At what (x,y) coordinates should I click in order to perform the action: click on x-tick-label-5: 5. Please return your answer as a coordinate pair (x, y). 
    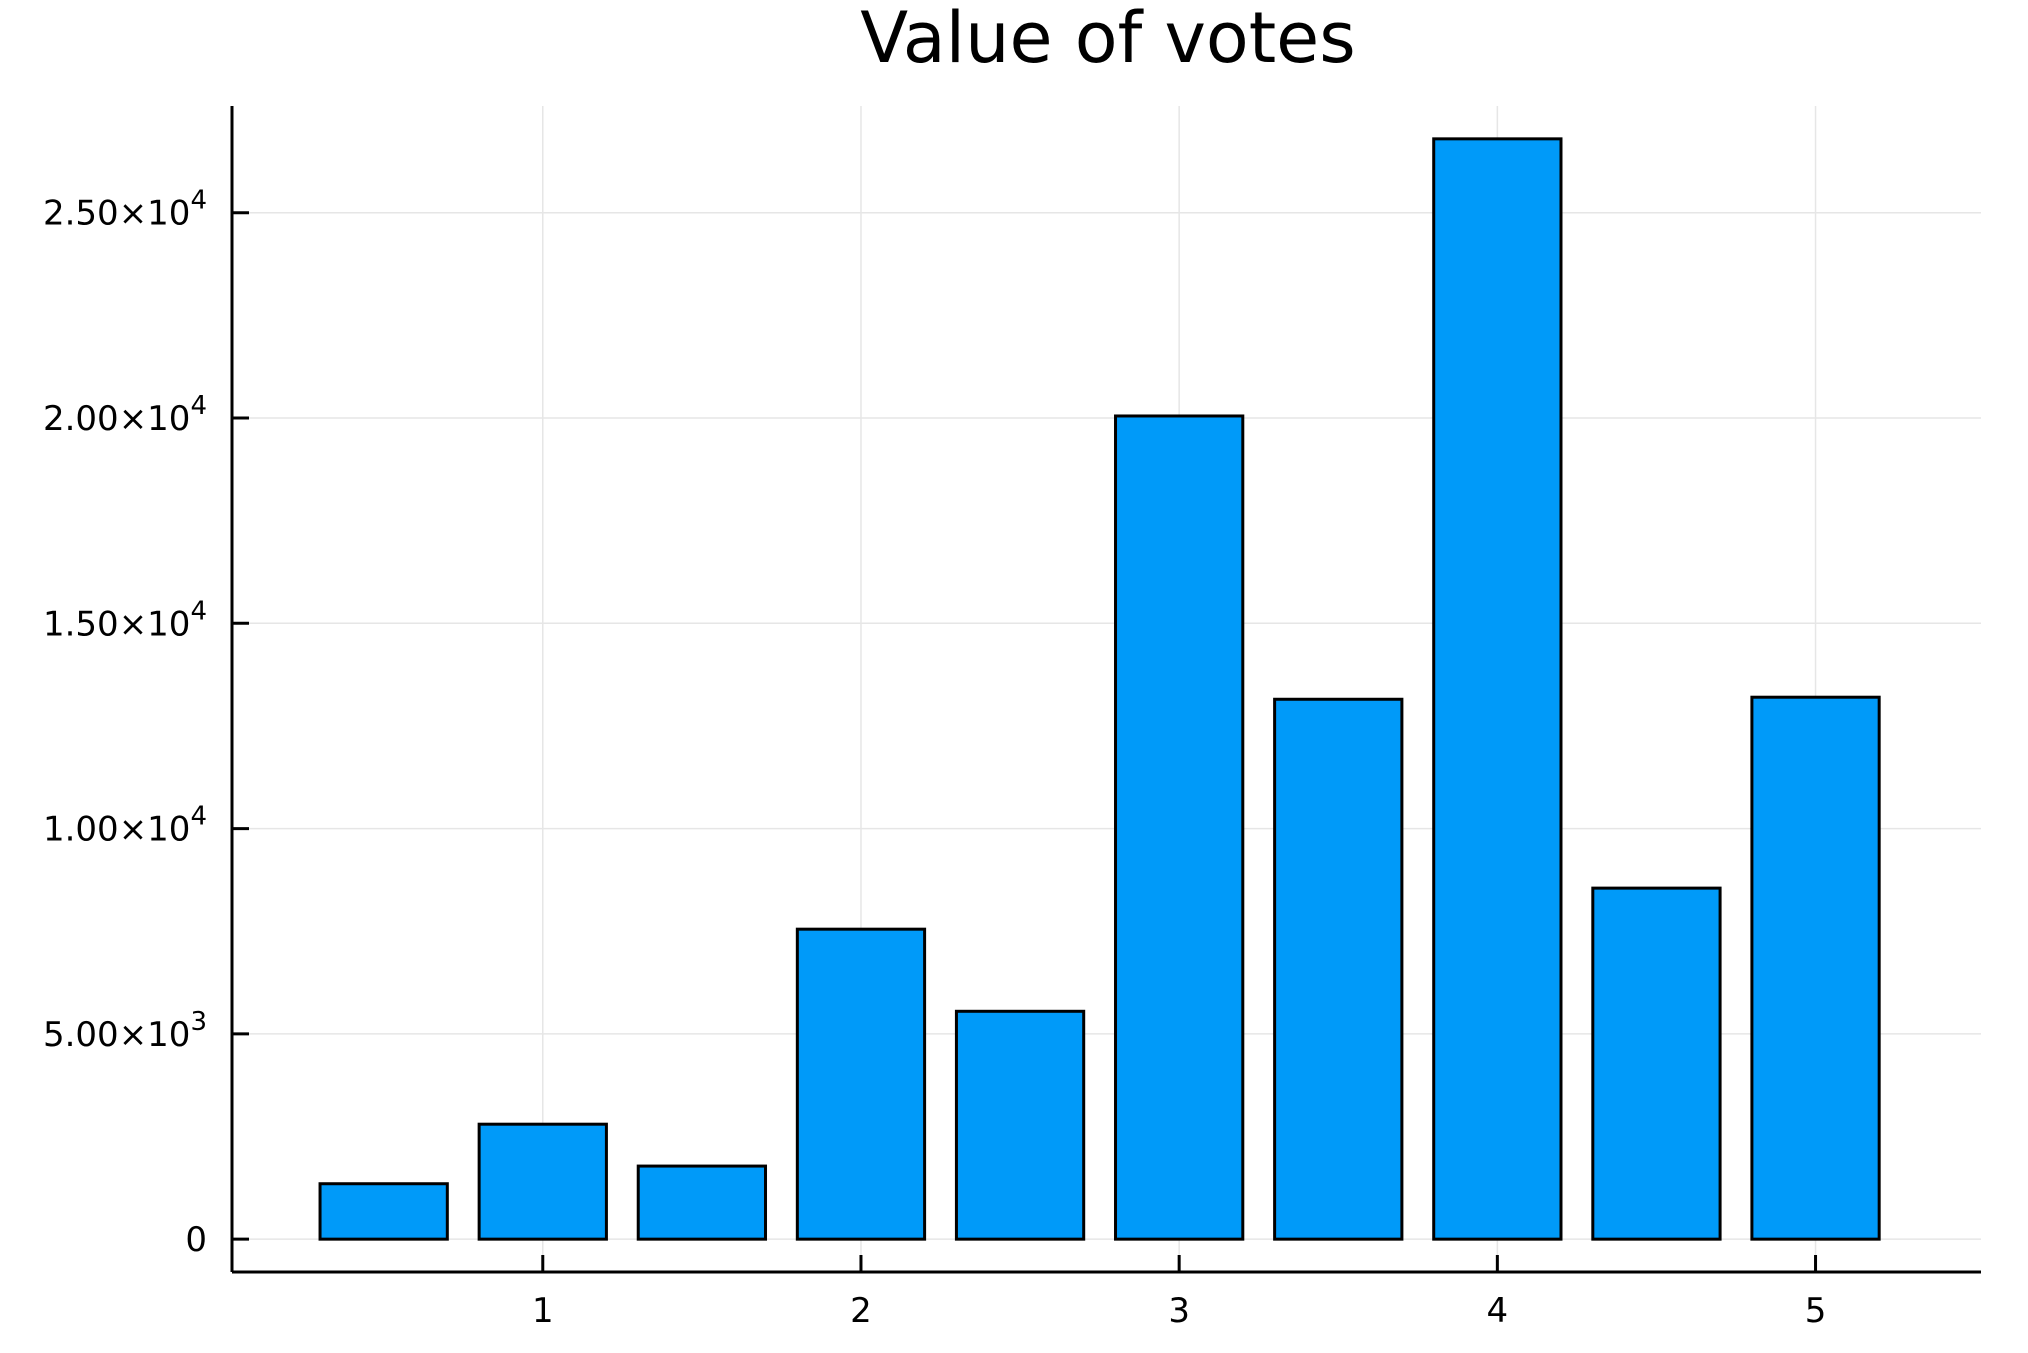
    Looking at the image, I should click on (1816, 1311).